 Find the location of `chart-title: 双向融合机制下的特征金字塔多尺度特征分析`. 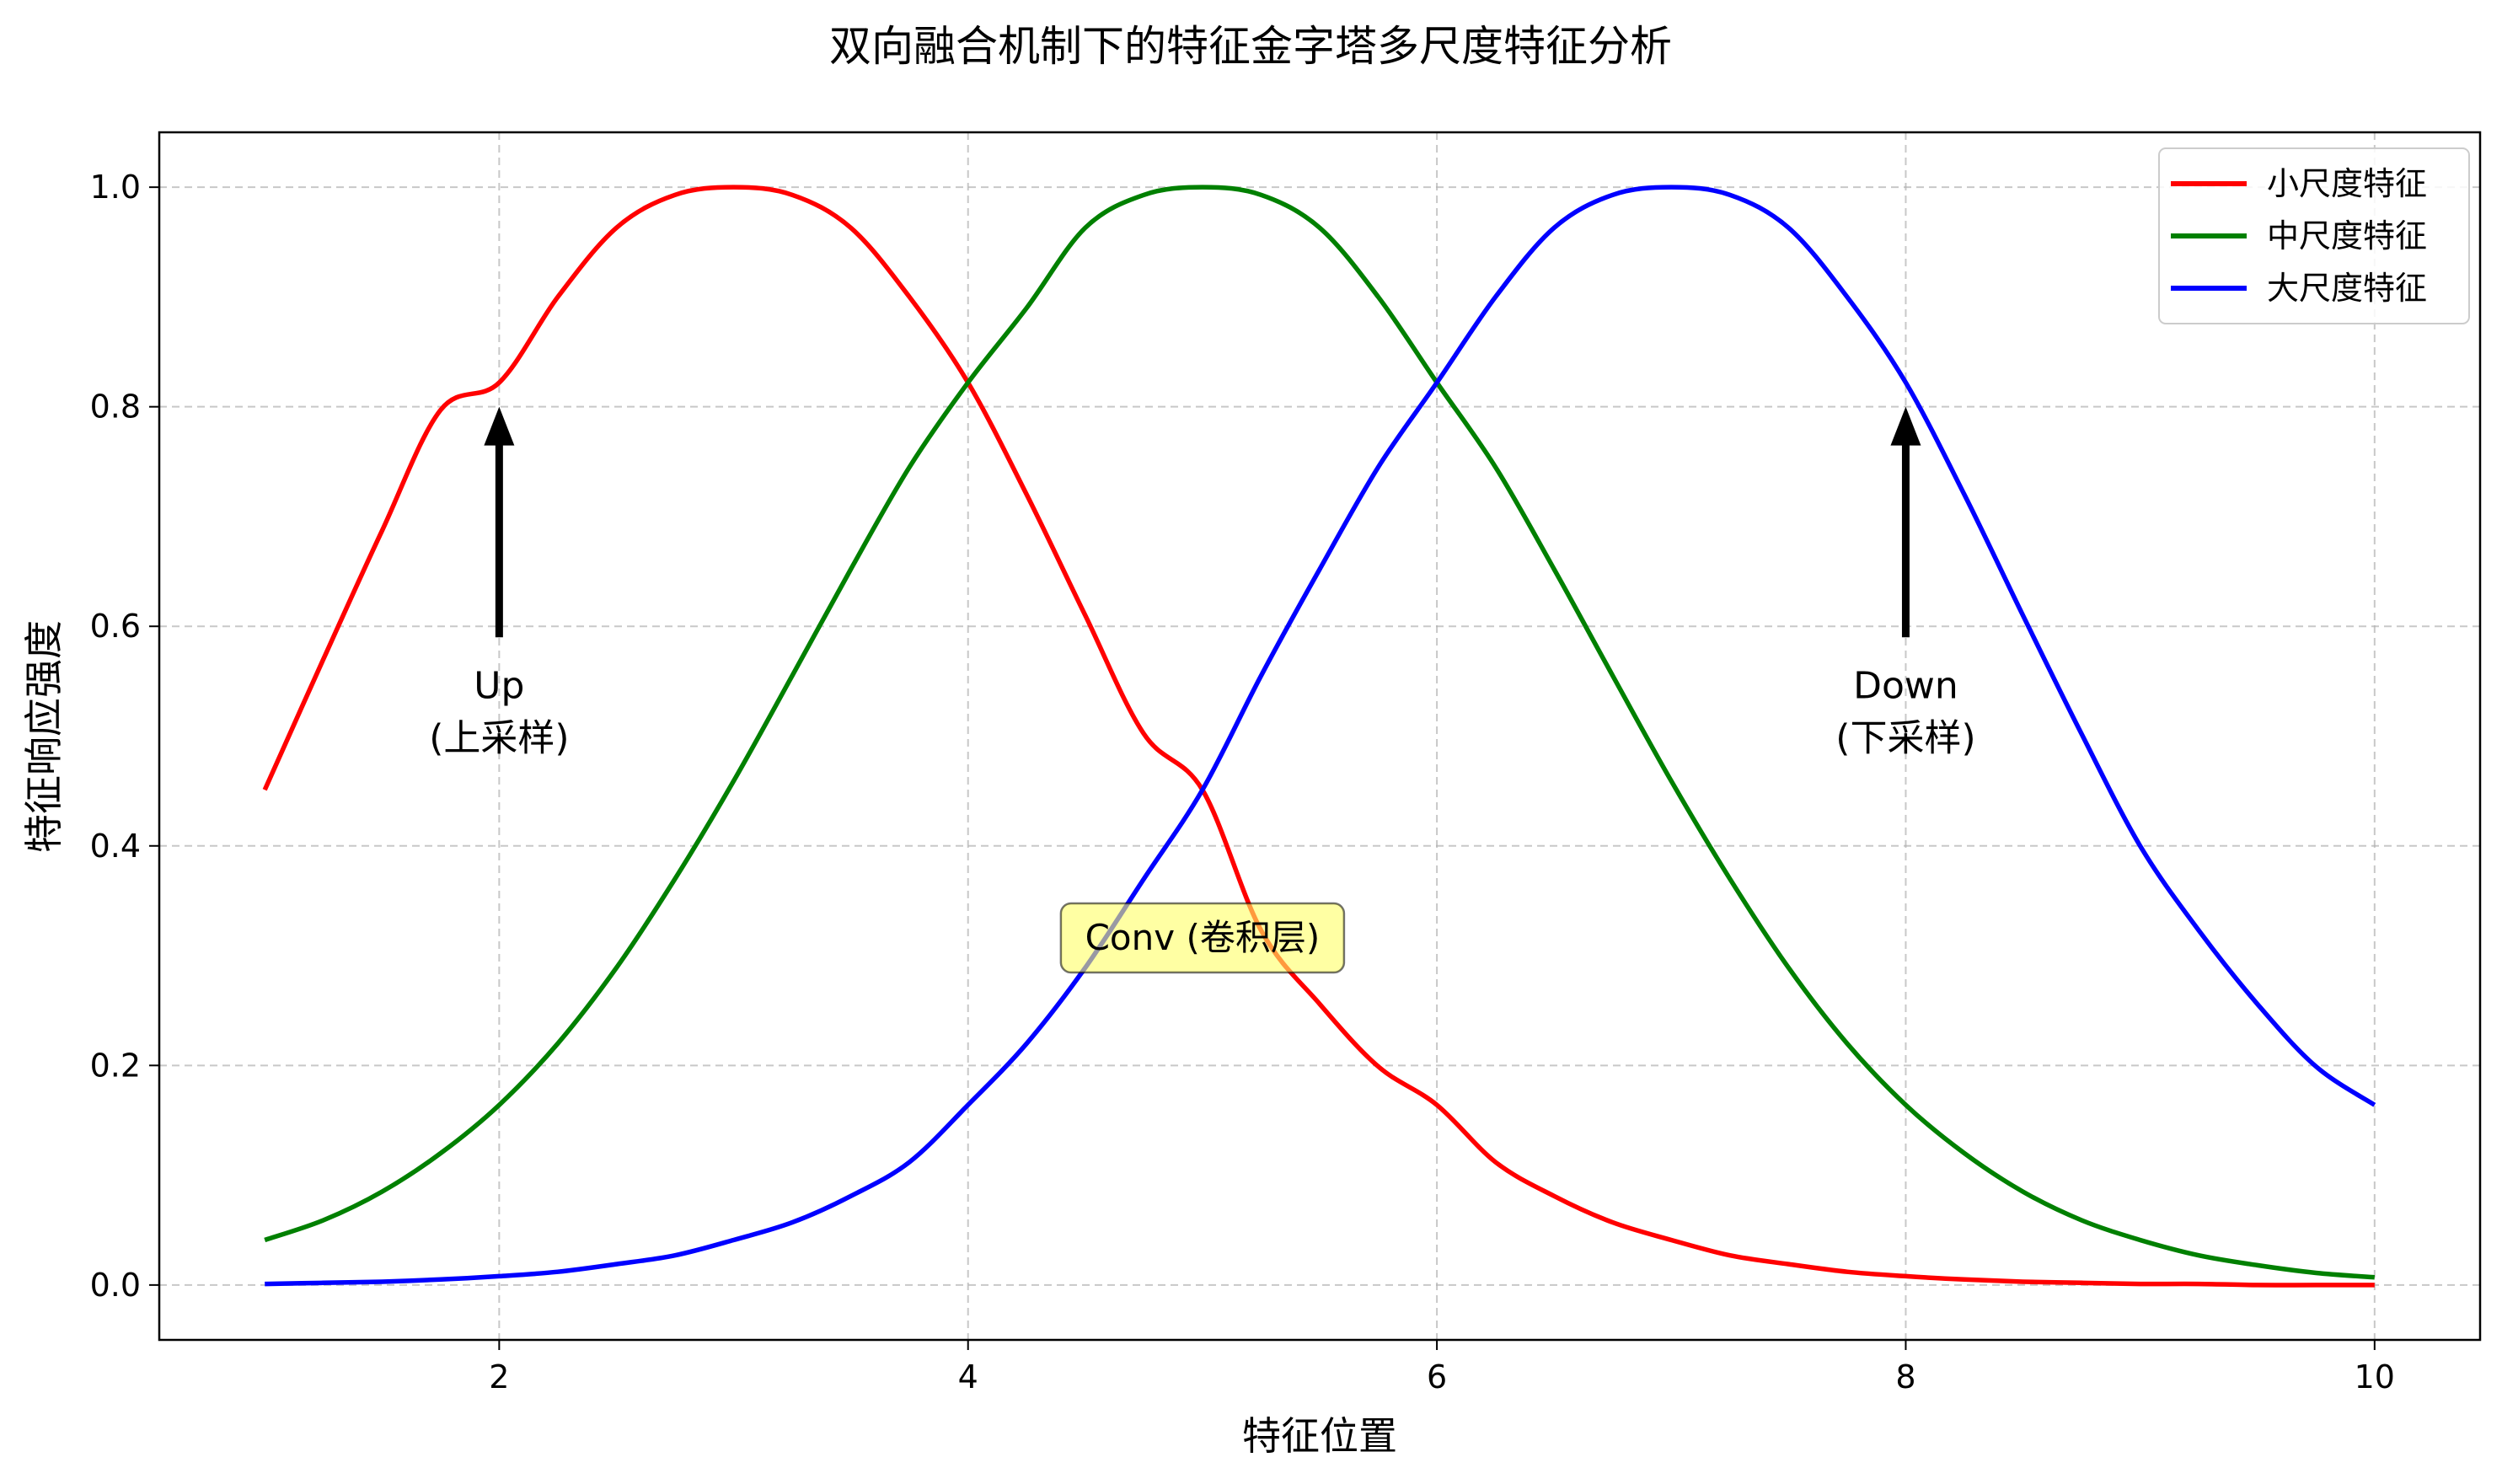

chart-title: 双向融合机制下的特征金字塔多尺度特征分析 is located at coordinates (1251, 47).